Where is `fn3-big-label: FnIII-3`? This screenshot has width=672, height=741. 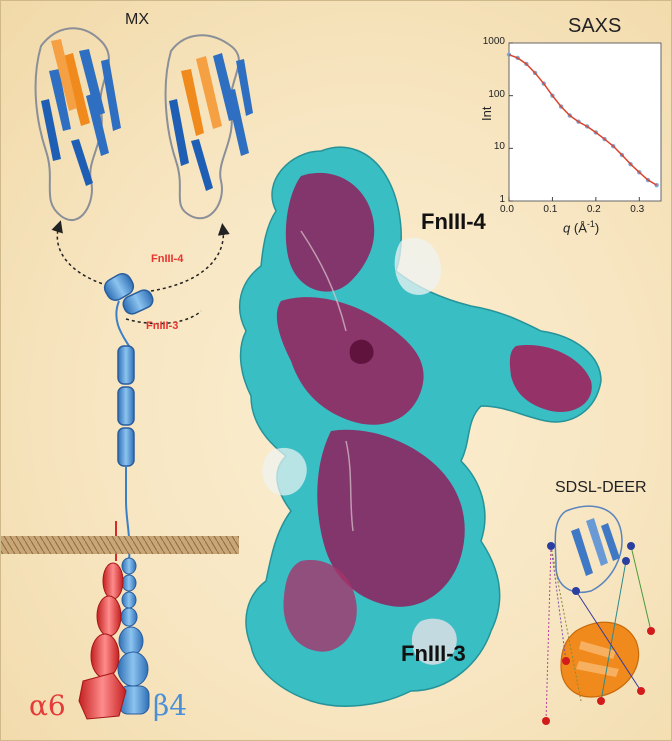
fn3-big-label: FnIII-3 is located at coordinates (433, 654).